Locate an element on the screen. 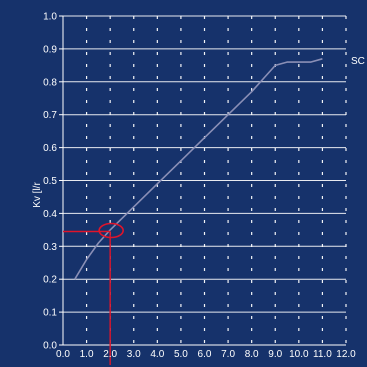 The width and height of the screenshot is (367, 367). x-tick-label: 1.0 is located at coordinates (87, 354).